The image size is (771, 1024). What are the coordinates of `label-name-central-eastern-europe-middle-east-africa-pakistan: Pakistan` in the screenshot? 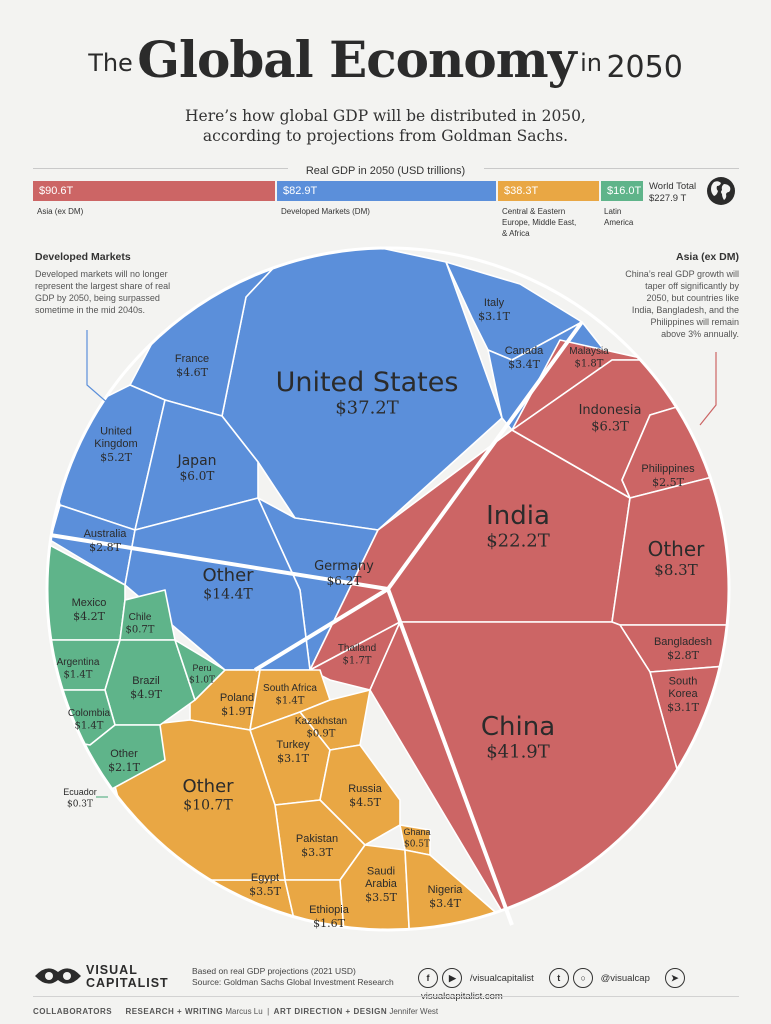 It's located at (317, 839).